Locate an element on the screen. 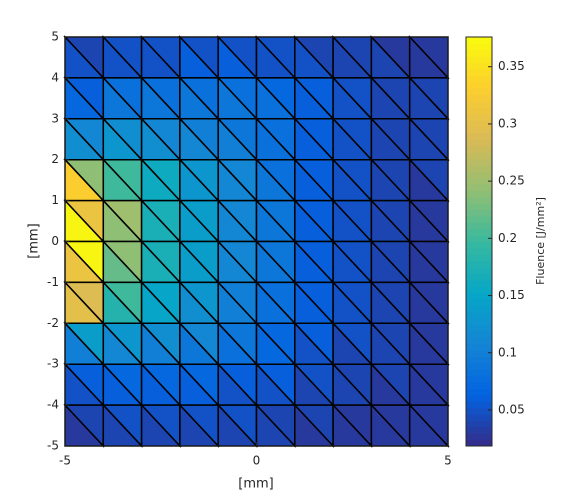 This screenshot has width=568, height=502. y-tick-label: 5 is located at coordinates (55, 37).